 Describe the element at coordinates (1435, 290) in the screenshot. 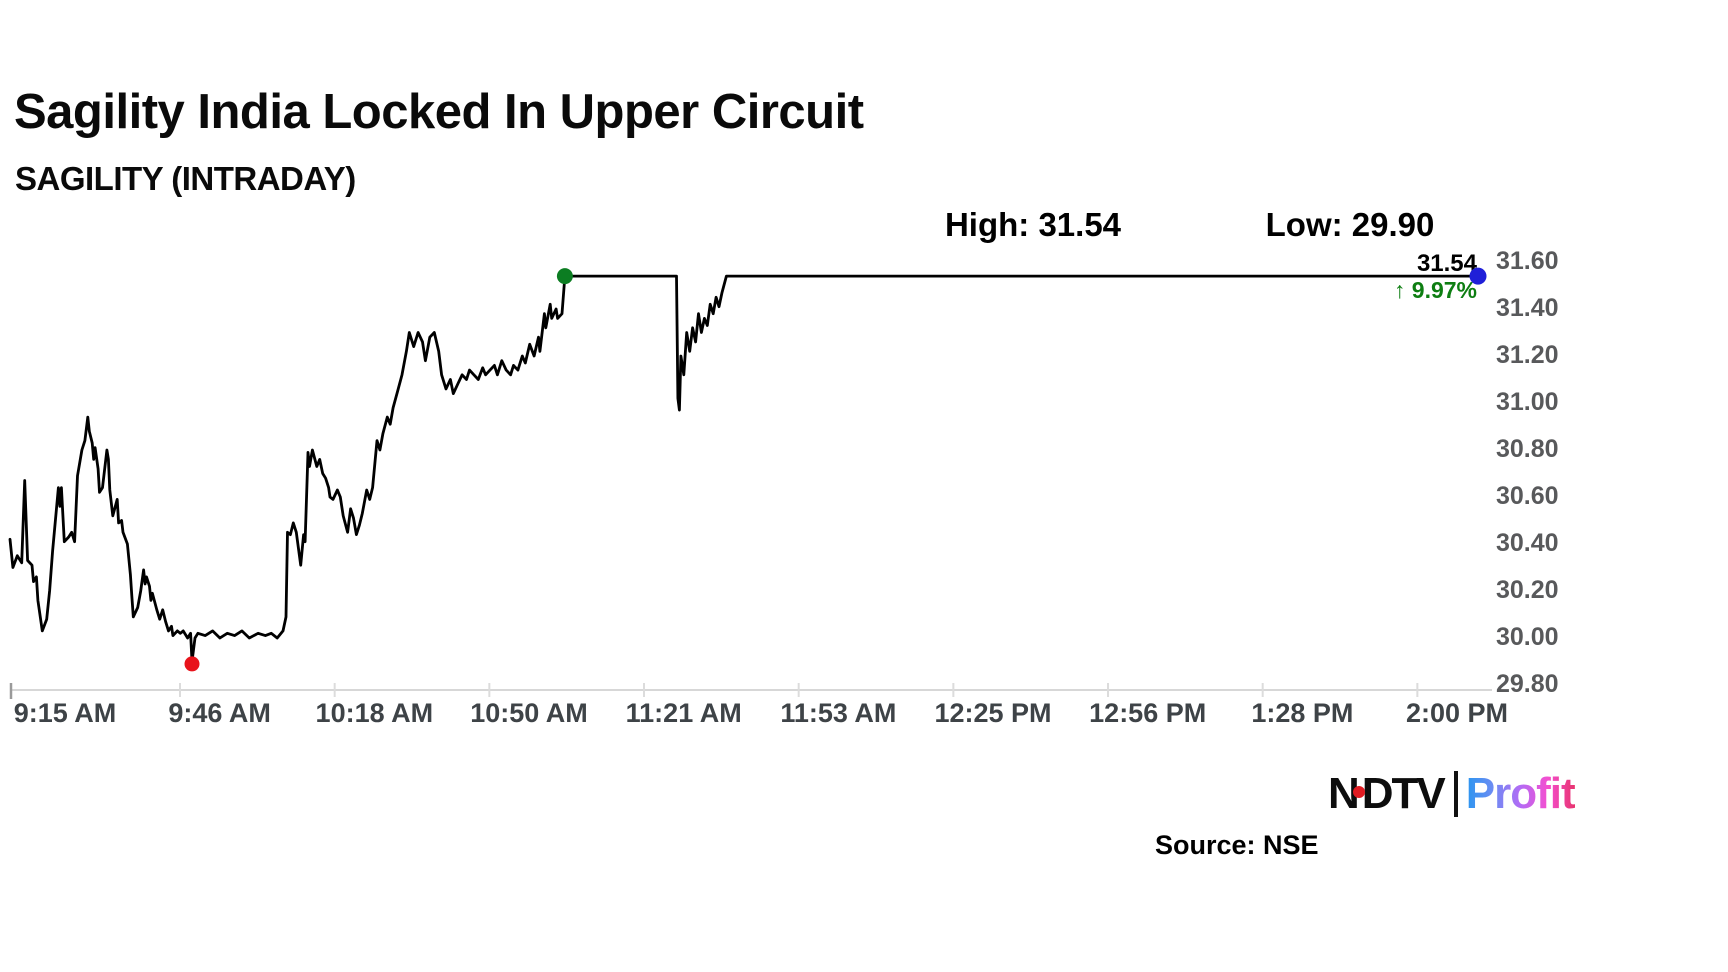

I see `last-price-change: ↑ 9.97%` at that location.